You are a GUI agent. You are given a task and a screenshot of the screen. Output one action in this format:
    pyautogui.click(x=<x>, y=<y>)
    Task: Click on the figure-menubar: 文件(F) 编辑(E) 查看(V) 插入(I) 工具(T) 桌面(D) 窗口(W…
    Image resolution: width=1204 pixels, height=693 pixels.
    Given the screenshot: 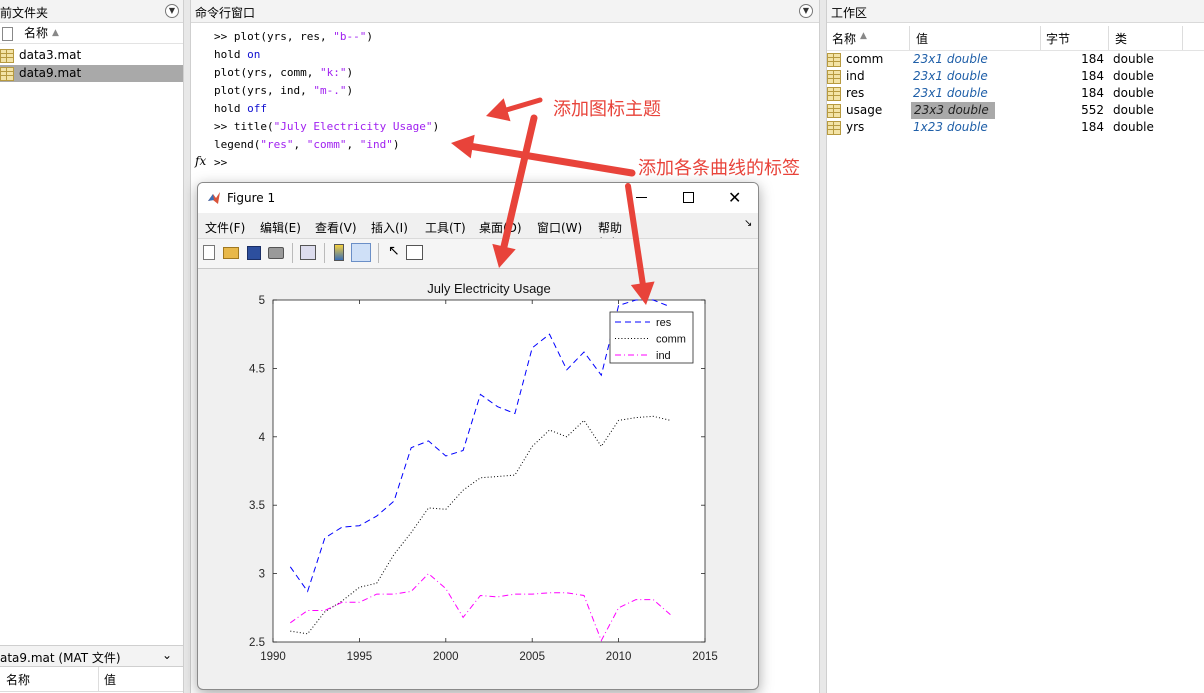 What is the action you would take?
    pyautogui.click(x=478, y=231)
    